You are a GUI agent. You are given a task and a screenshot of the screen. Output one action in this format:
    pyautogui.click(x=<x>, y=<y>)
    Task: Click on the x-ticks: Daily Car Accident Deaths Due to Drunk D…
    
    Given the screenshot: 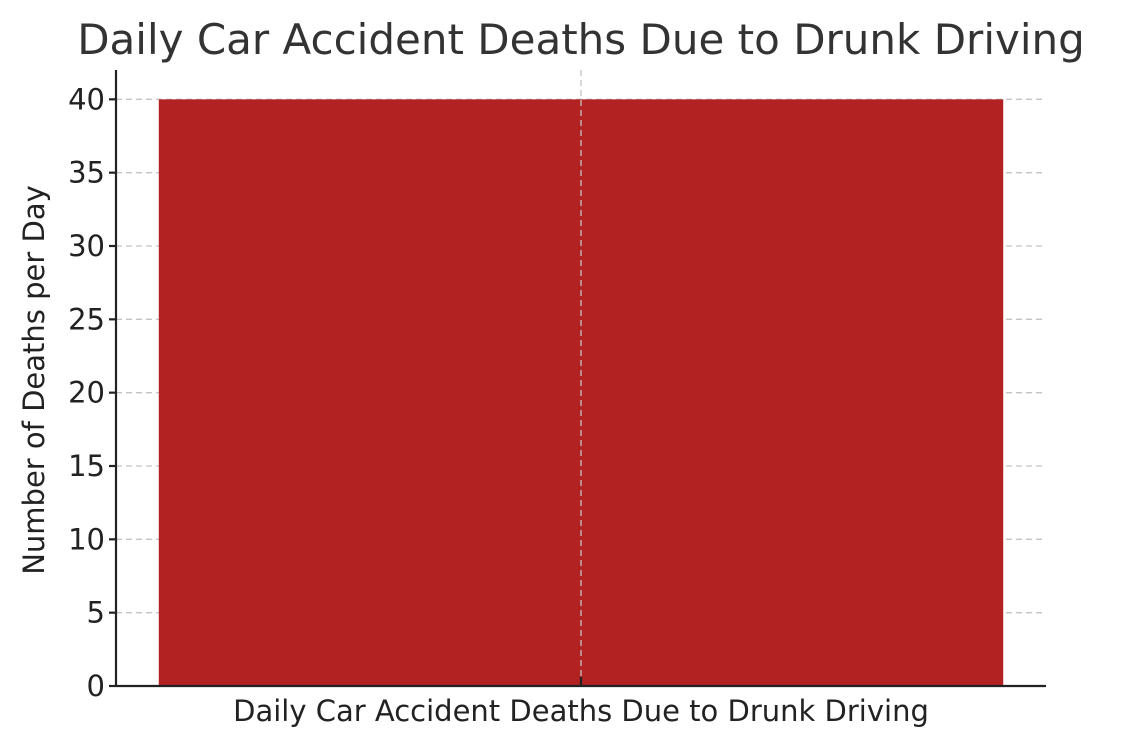 What is the action you would take?
    pyautogui.click(x=581, y=702)
    